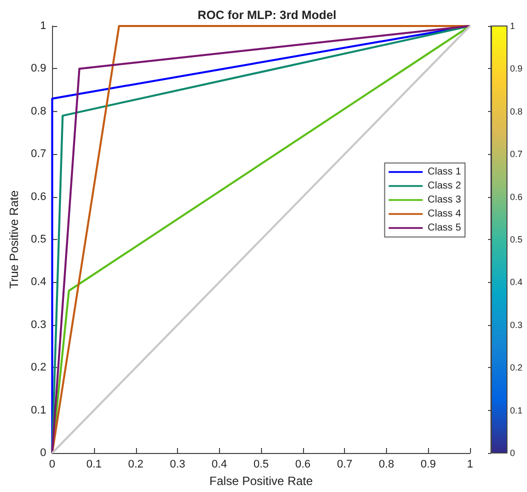 This screenshot has height=492, width=527. Describe the element at coordinates (52, 464) in the screenshot. I see `x-tick-label: 0` at that location.